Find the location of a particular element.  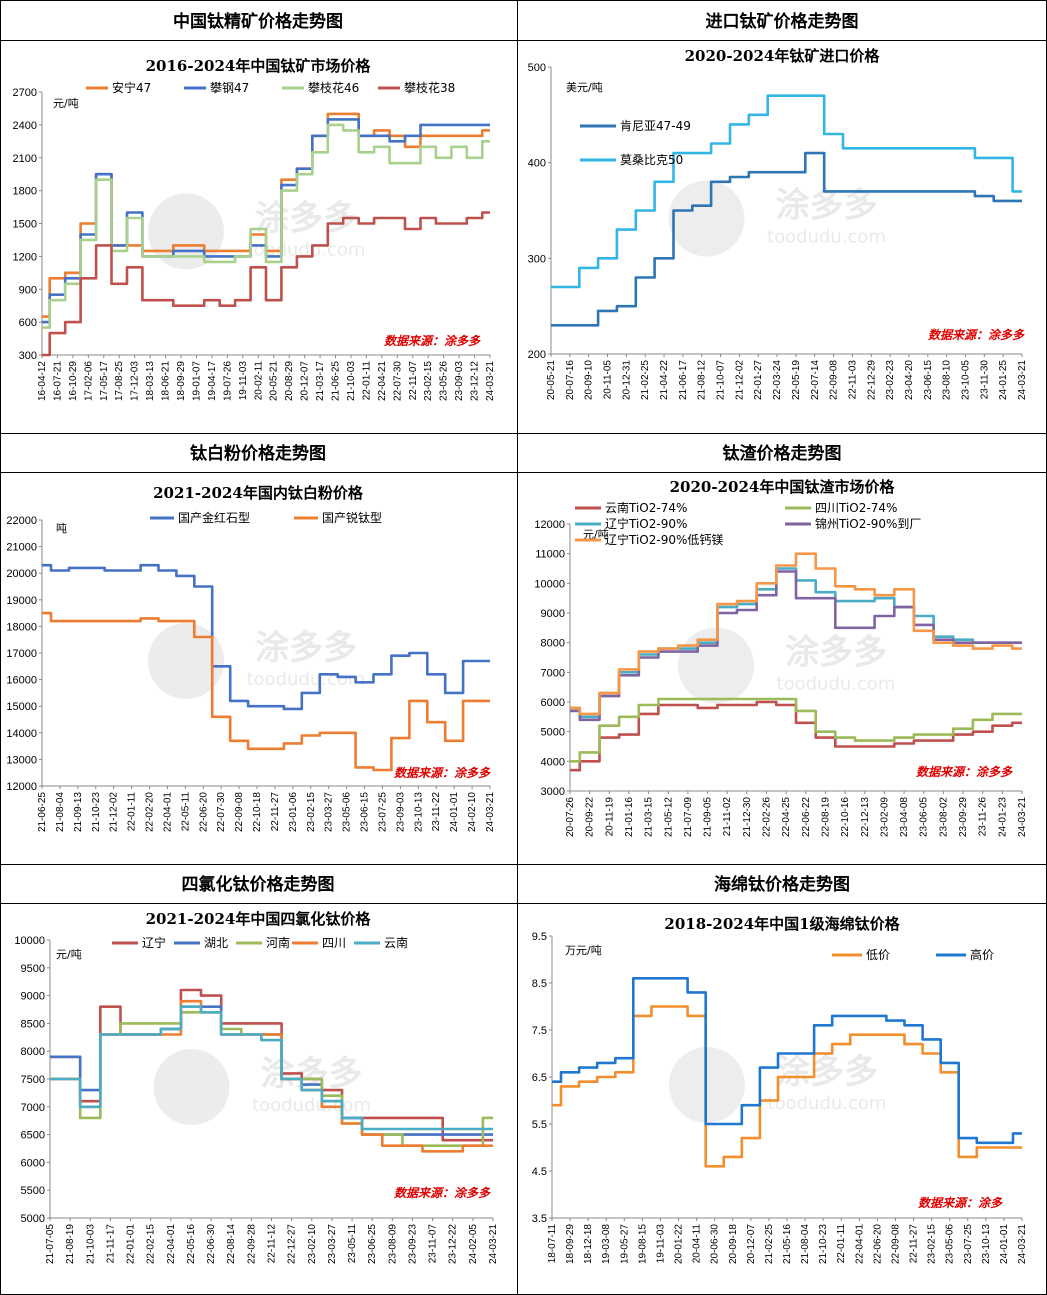

x-tick-label: 22-03-24 is located at coordinates (777, 380).